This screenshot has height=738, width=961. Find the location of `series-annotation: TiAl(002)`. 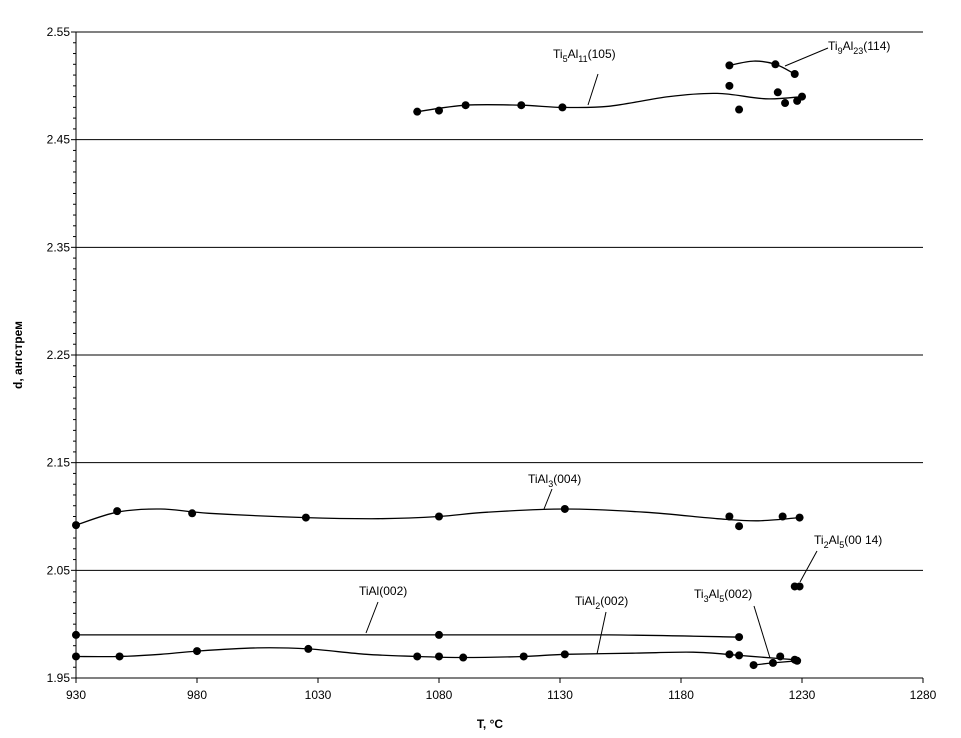

series-annotation: TiAl(002) is located at coordinates (383, 591).